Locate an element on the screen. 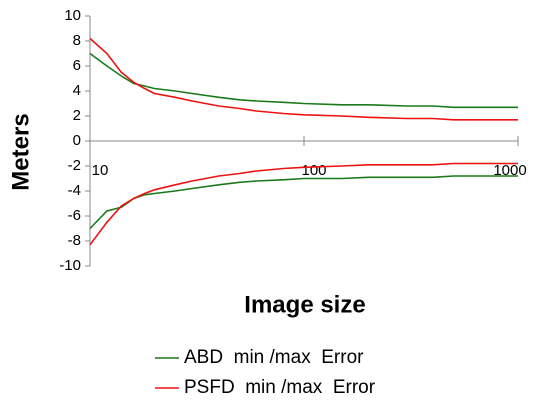  y-tick-label: -4 is located at coordinates (74, 190).